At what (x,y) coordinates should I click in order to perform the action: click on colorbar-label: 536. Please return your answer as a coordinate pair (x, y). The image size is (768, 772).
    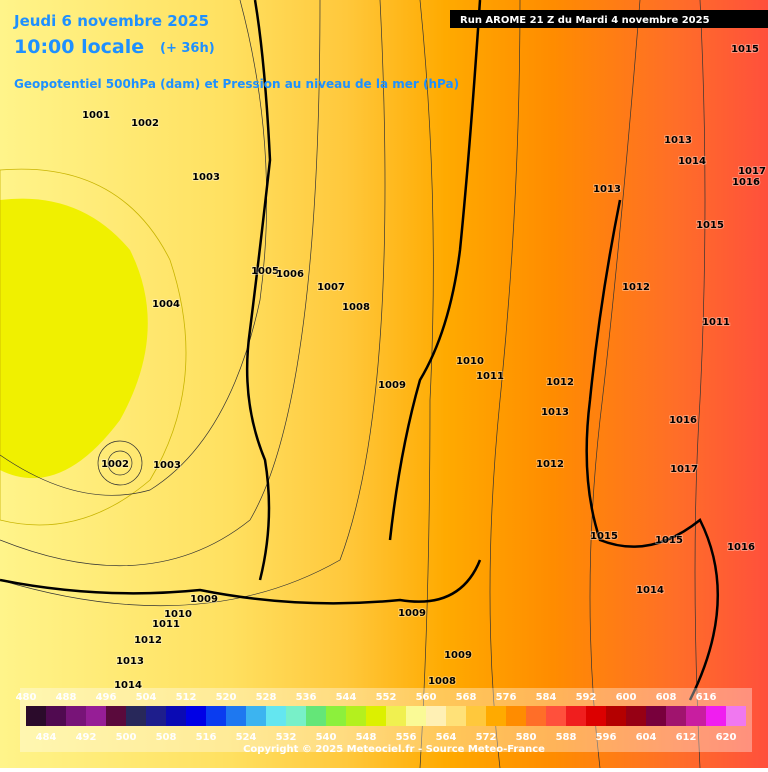
    Looking at the image, I should click on (306, 697).